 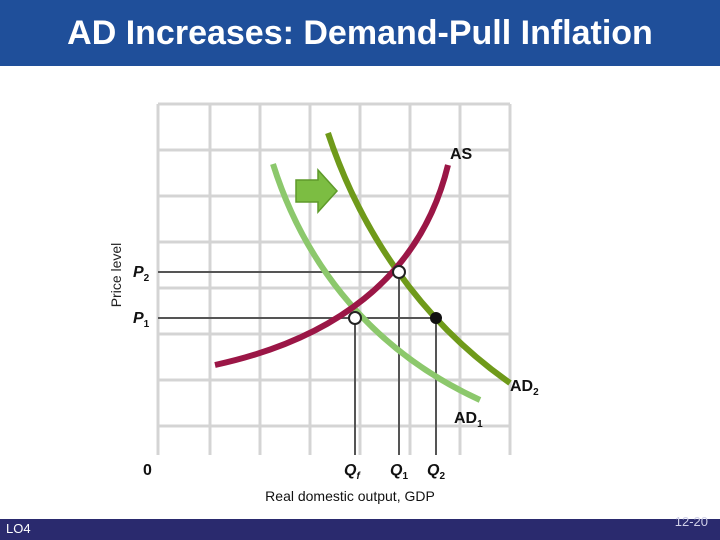 What do you see at coordinates (355, 318) in the screenshot?
I see `equilibrium-point-initial` at bounding box center [355, 318].